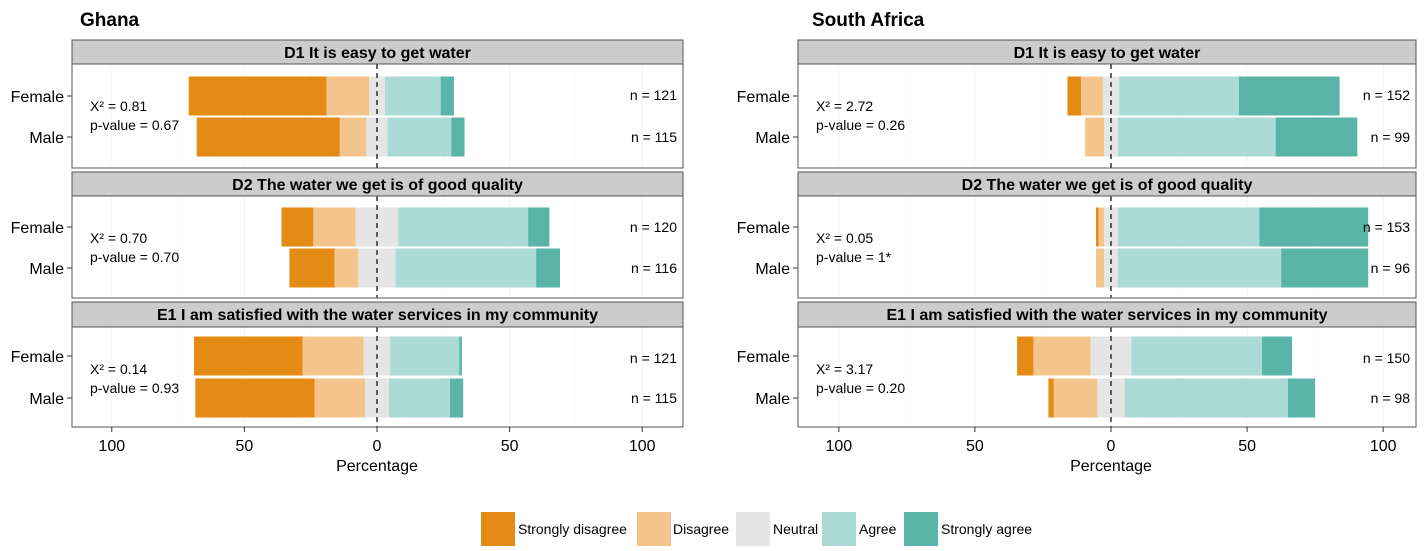 This screenshot has width=1428, height=551. Describe the element at coordinates (795, 529) in the screenshot. I see `legend-label: Neutral` at that location.